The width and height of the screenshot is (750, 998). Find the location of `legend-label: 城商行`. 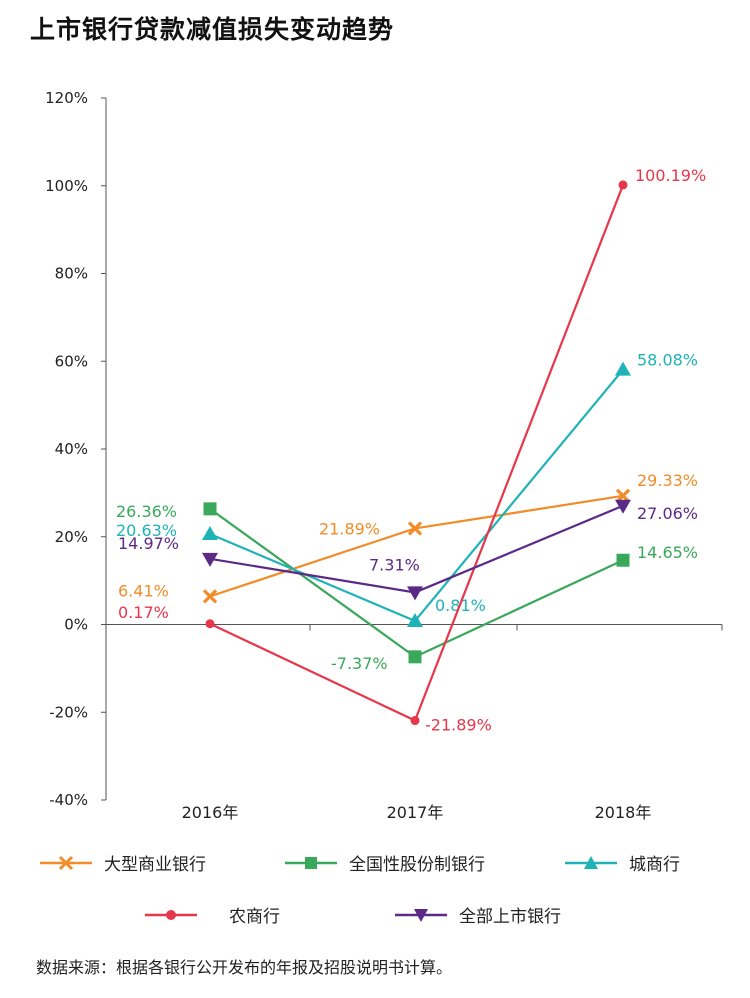

legend-label: 城商行 is located at coordinates (654, 865).